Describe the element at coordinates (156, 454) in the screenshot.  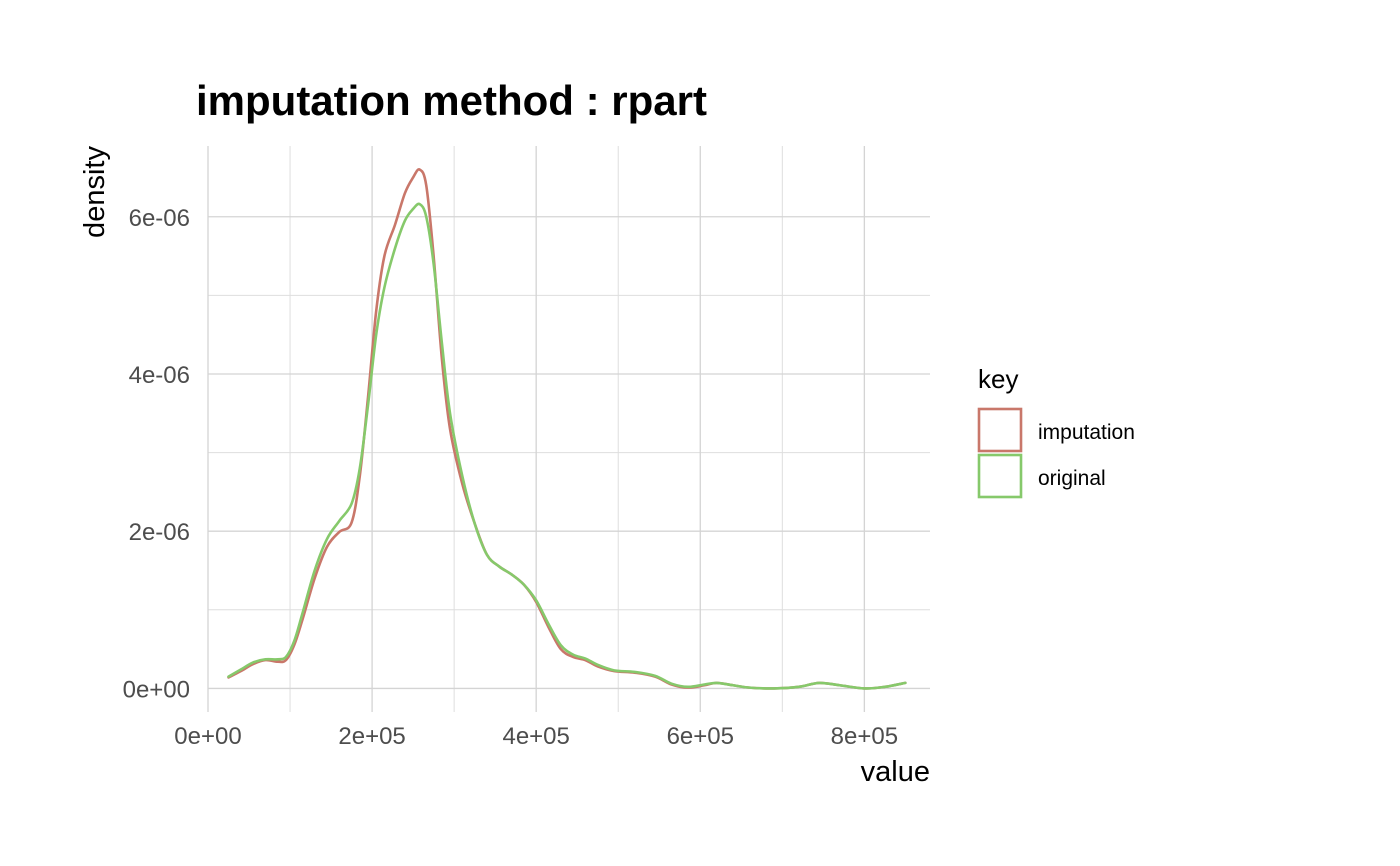
I see `y-tick-labels: 0e+00 2e-06 4e-06 6e-06` at that location.